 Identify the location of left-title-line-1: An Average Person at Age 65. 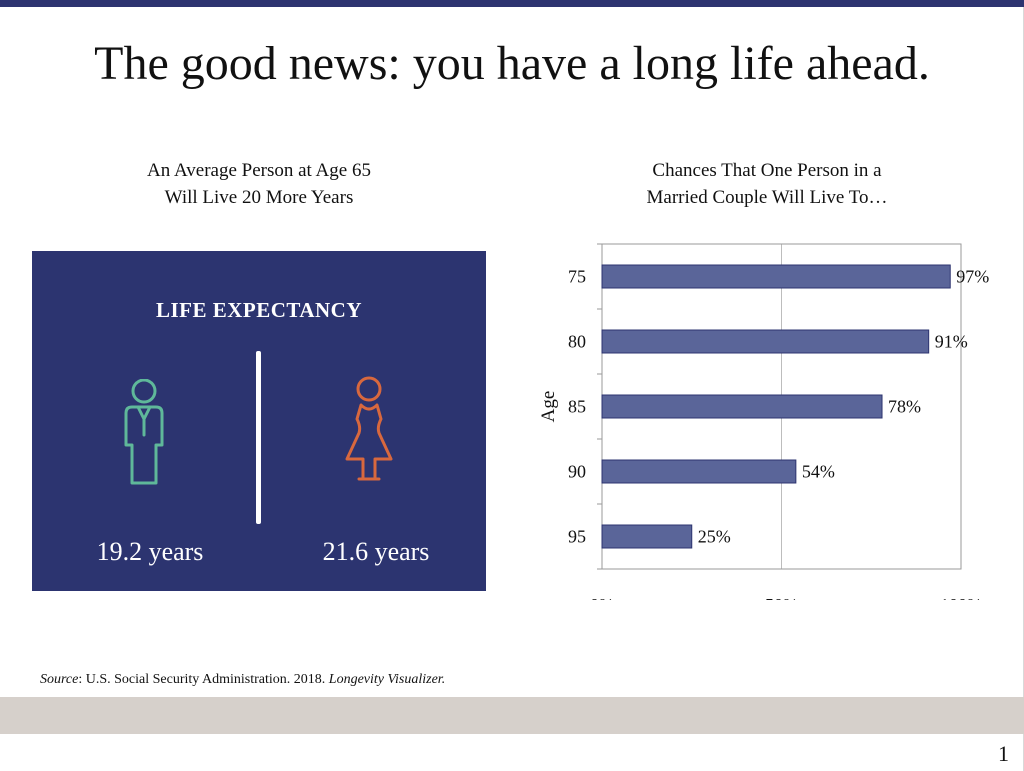
(259, 170).